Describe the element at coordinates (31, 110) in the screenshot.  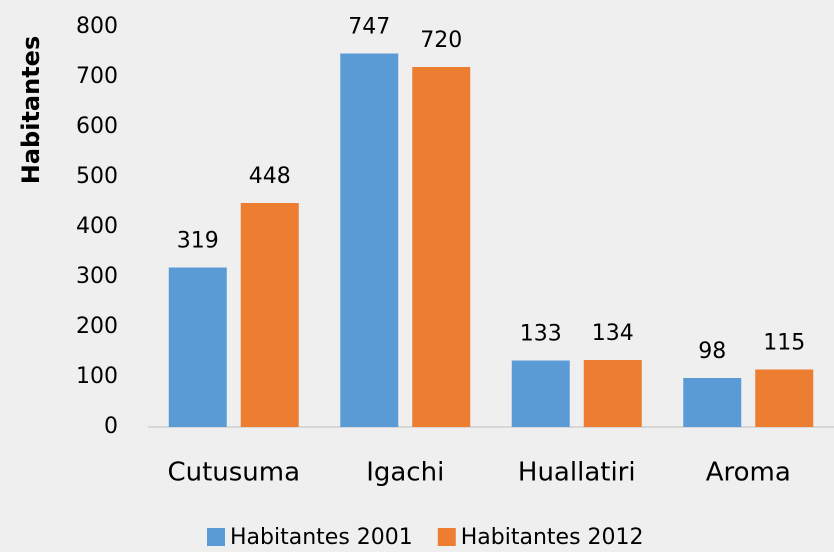
I see `y-axis-label: Habitantes` at that location.